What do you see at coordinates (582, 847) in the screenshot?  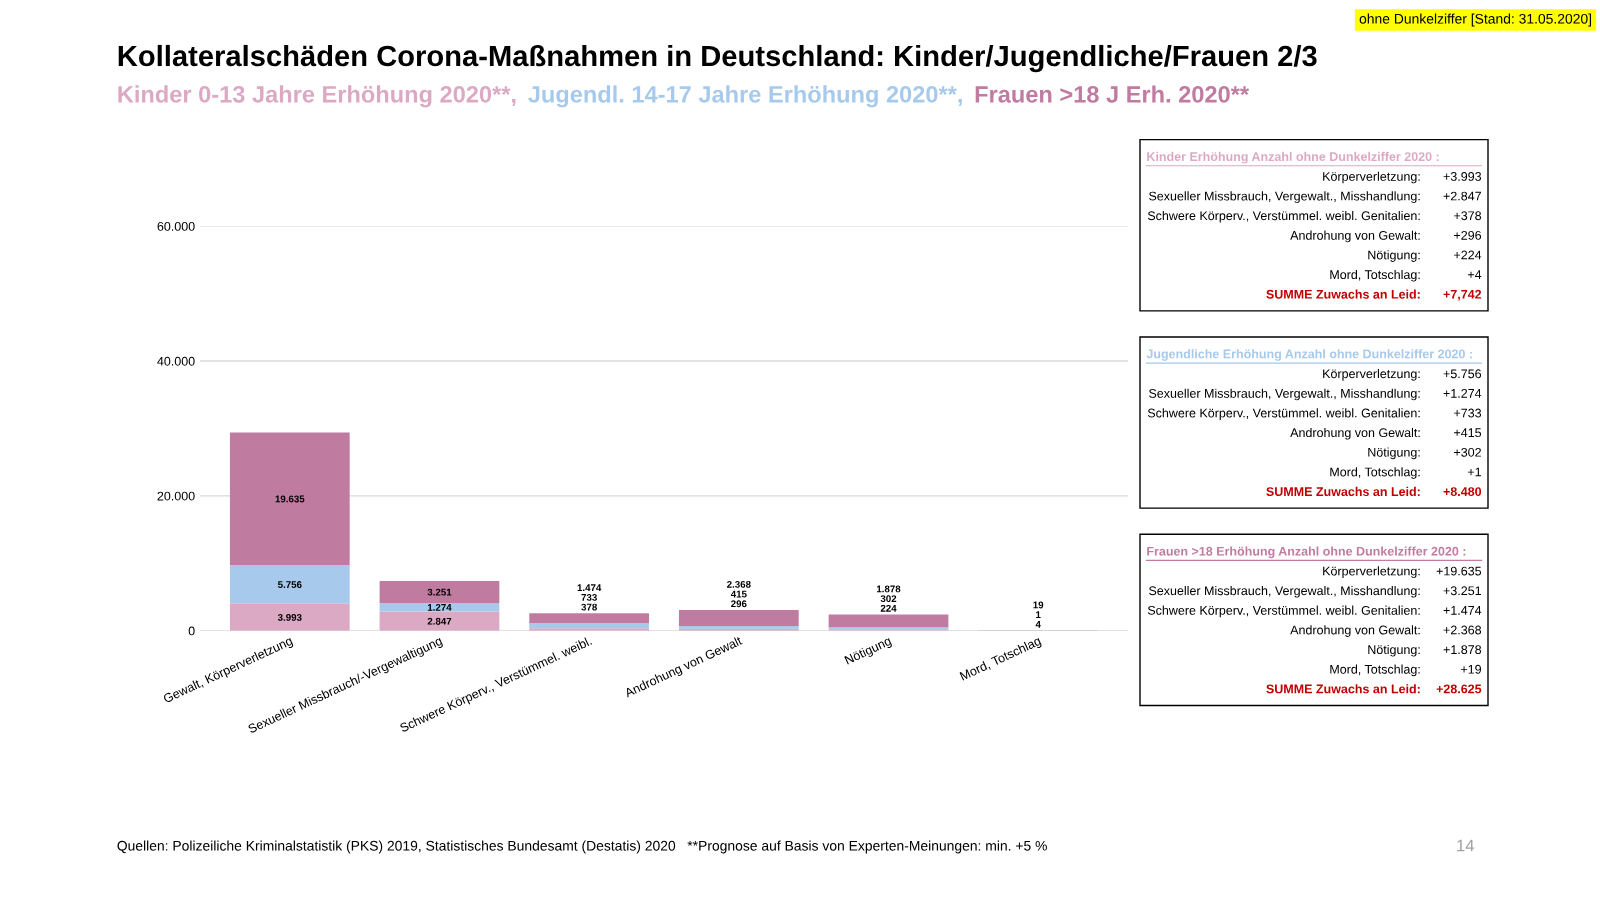 I see `source-note: Quellen: Polizeiliche Kriminalstatistik (PKS) 2019, Statistisches Bundesamt (Destatis) 2020 **Prognose auf Basis von Experten-Meinungen: min. +5 %` at bounding box center [582, 847].